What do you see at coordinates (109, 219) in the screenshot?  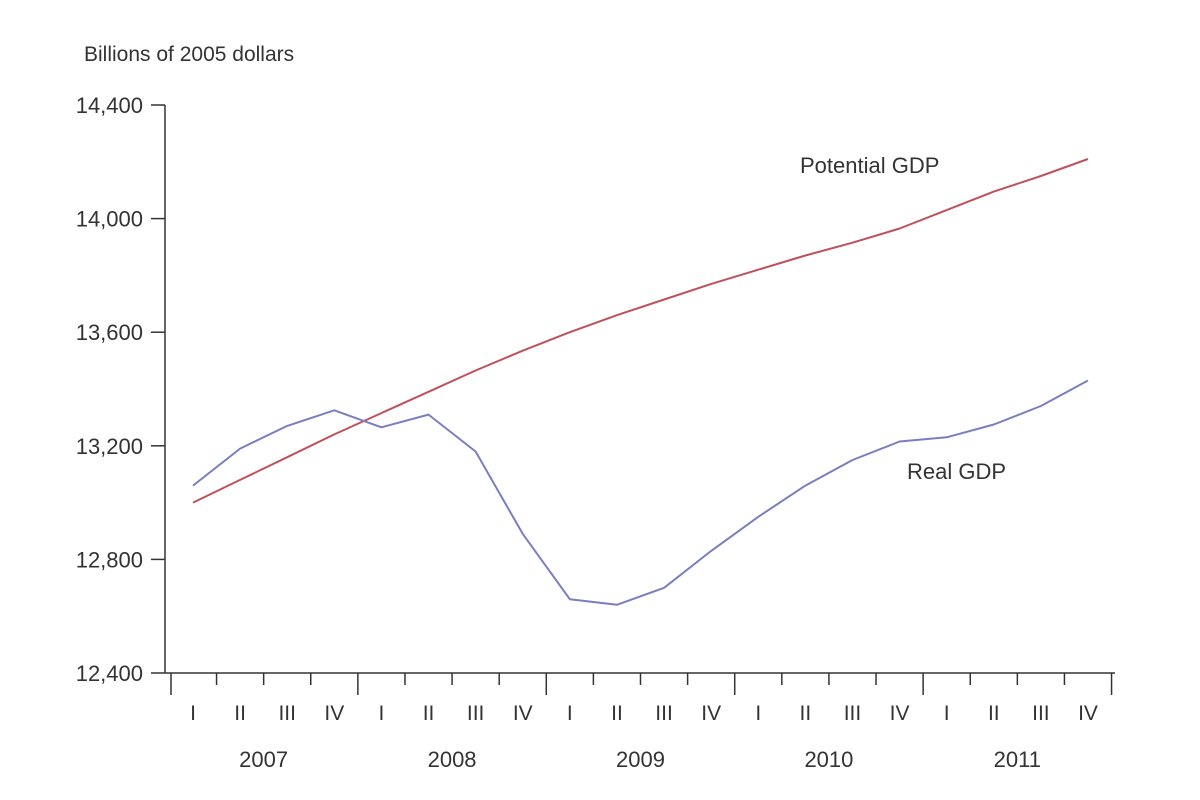 I see `y-tick-label: 14,000` at bounding box center [109, 219].